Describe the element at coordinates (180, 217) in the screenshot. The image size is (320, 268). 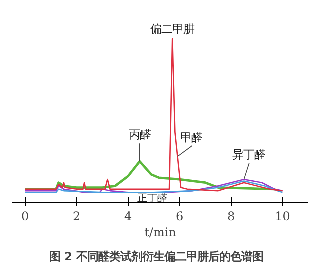
I see `x-tick-label: 6` at that location.